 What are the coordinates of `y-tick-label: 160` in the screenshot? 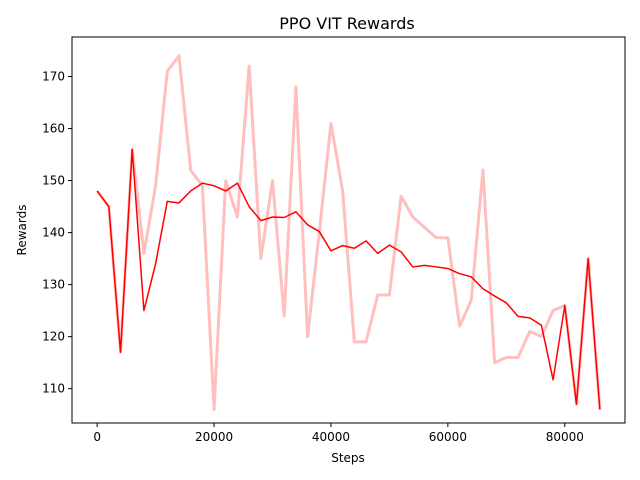 It's located at (53, 129).